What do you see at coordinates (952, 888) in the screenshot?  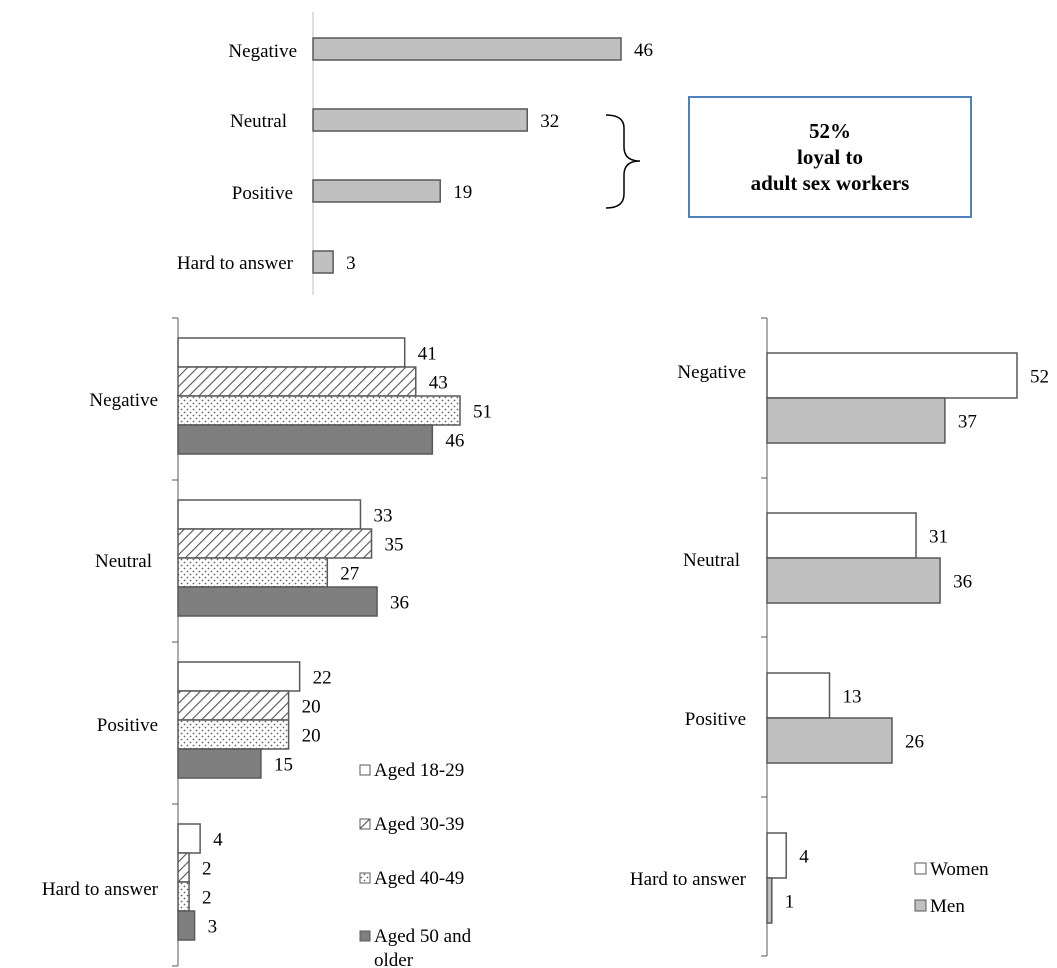 I see `gender-legend: Women Men` at bounding box center [952, 888].